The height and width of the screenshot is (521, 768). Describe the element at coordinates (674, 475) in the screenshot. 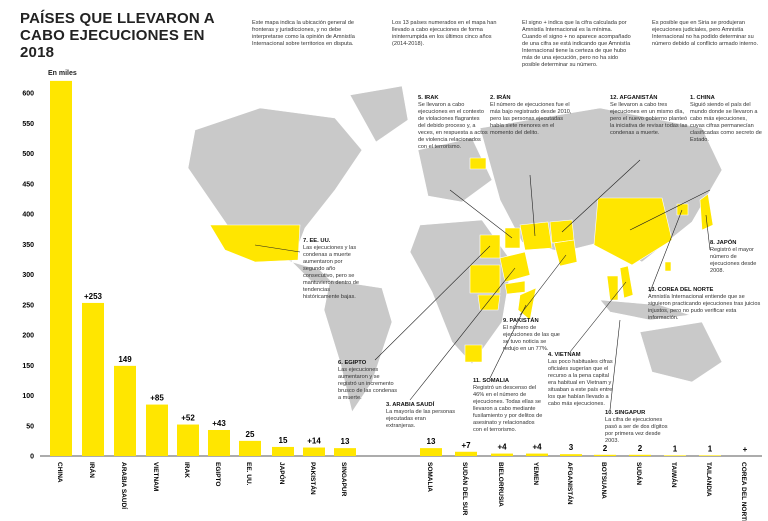

I see `x-tick-label: TAIWÁN` at that location.